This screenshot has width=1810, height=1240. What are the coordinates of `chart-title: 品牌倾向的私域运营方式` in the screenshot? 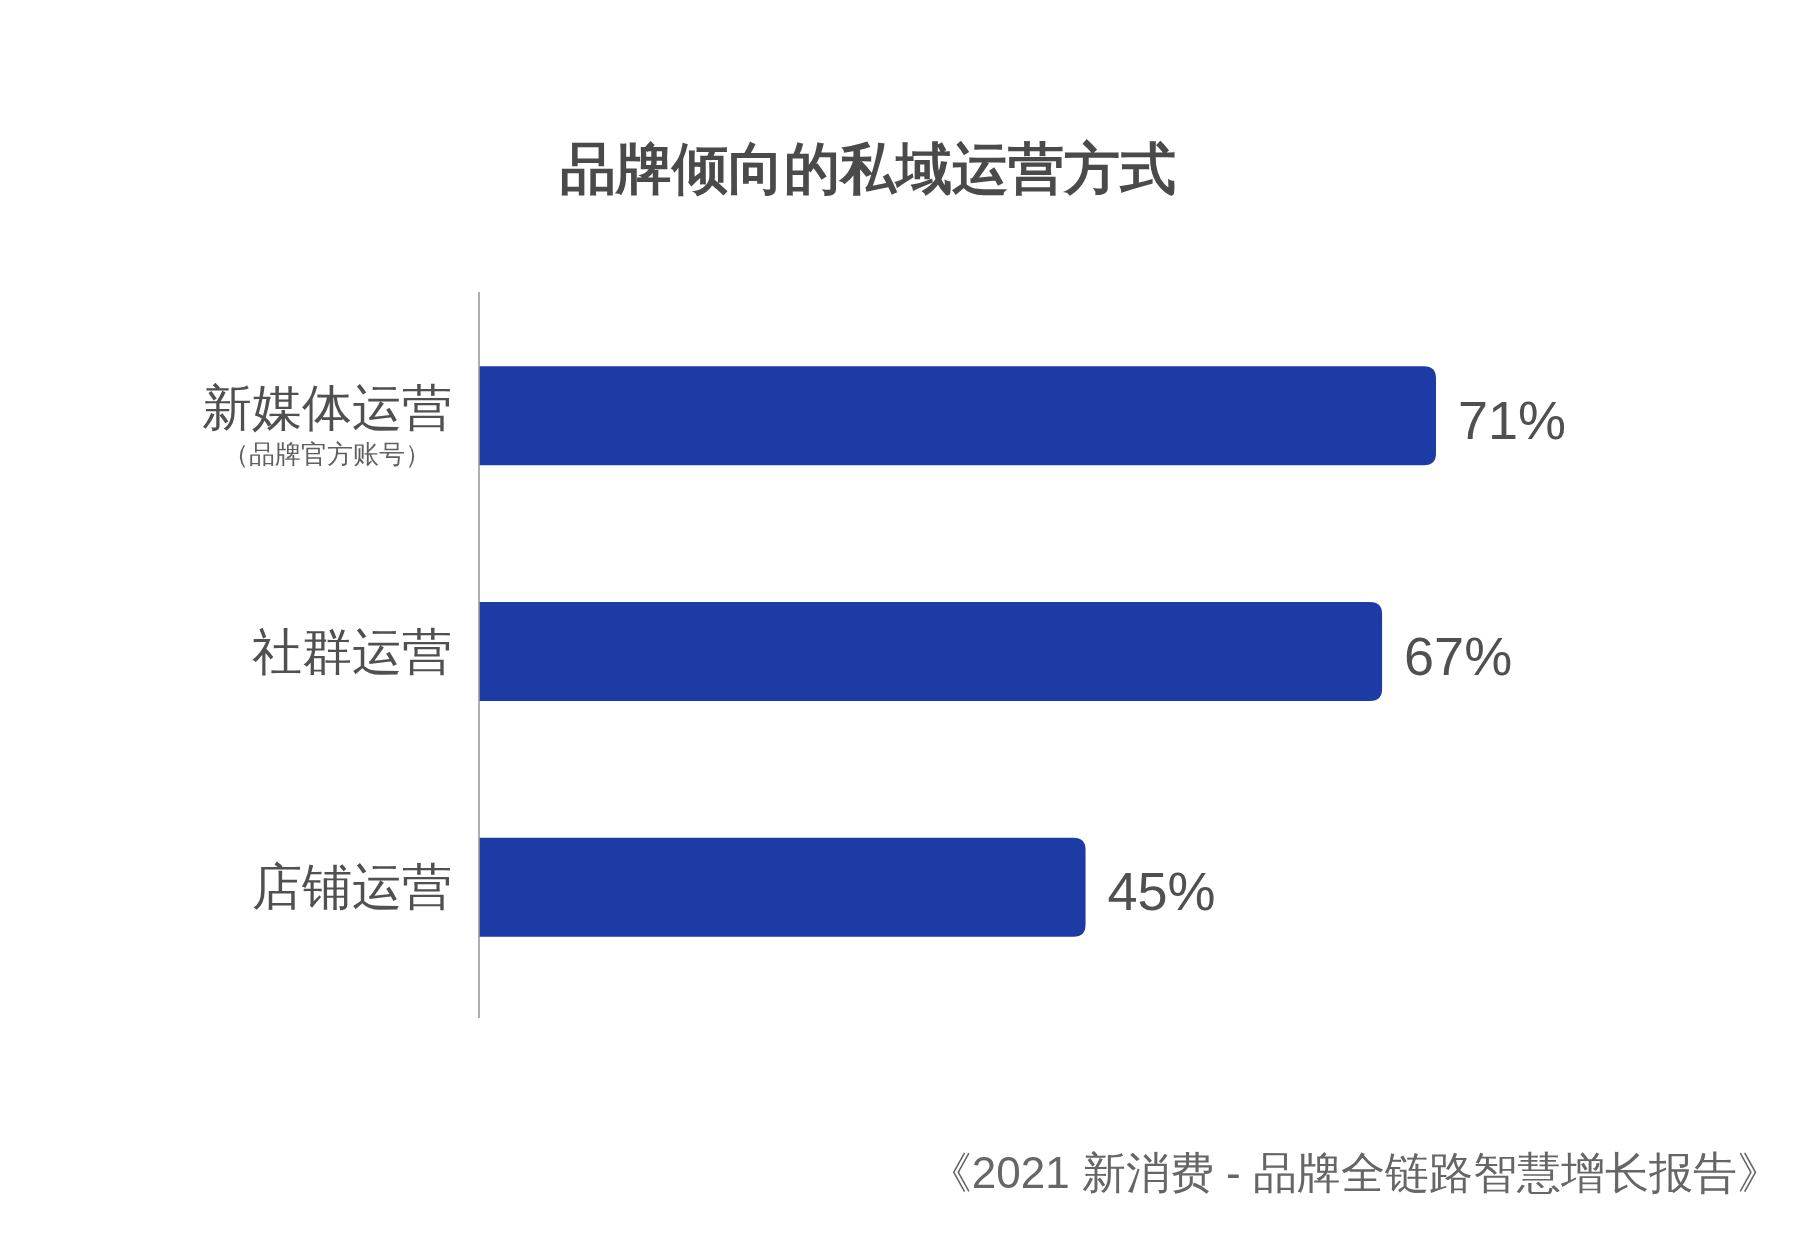 It's located at (868, 168).